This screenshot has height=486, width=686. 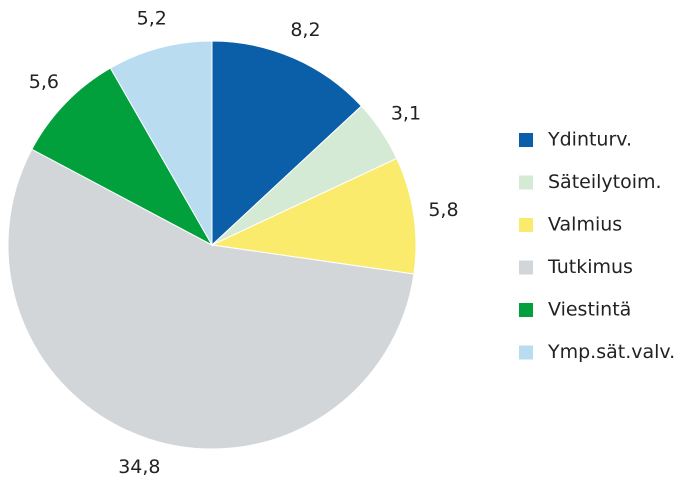 I want to click on data-label: 5,2, so click(x=152, y=18).